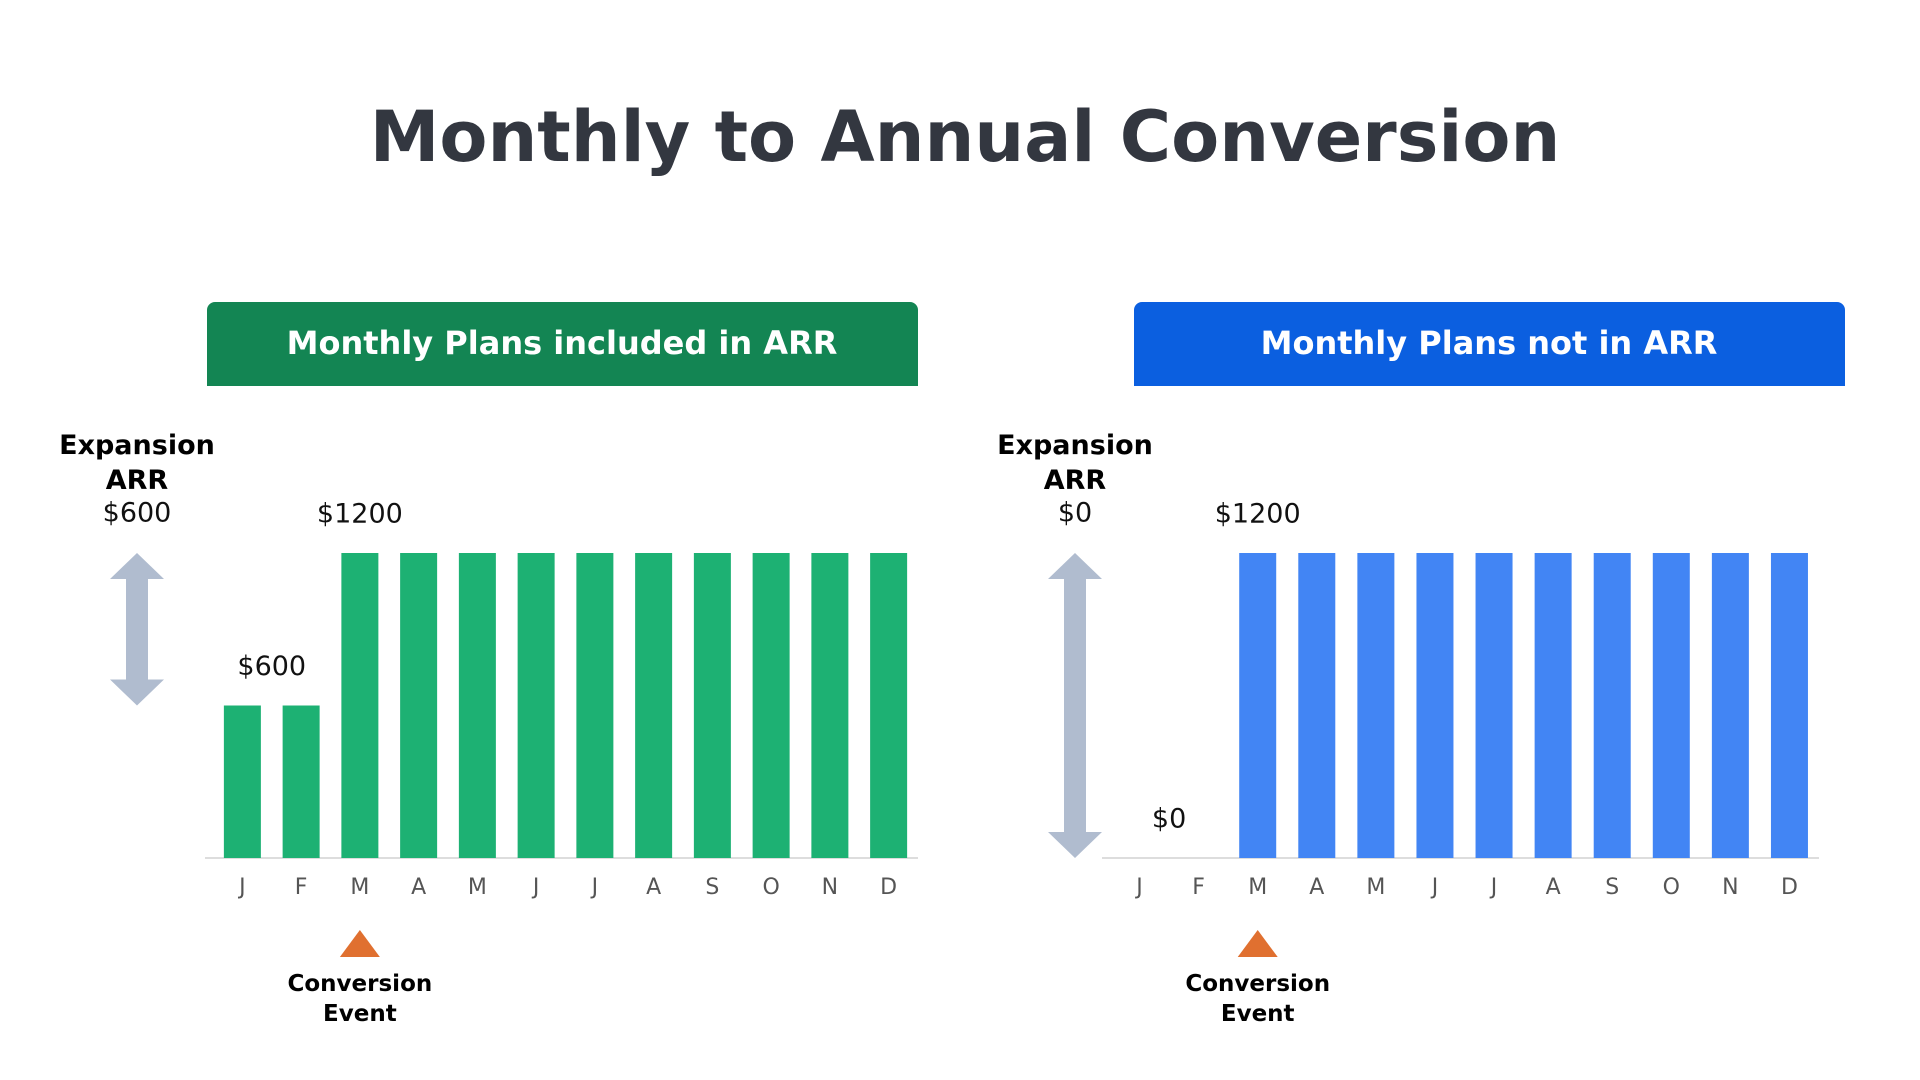  Describe the element at coordinates (1489, 343) in the screenshot. I see `panel-title: Monthly Plans not in ARR` at that location.